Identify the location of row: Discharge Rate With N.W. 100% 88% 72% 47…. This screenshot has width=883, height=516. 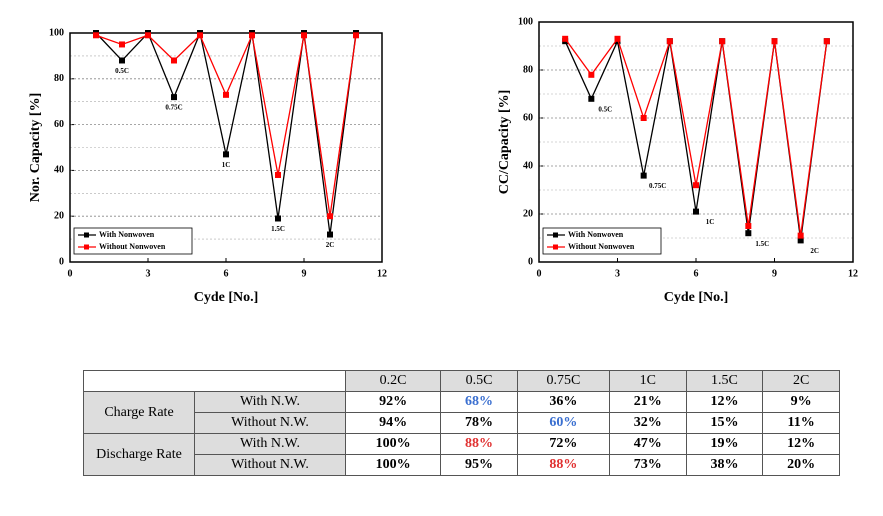
(461, 454).